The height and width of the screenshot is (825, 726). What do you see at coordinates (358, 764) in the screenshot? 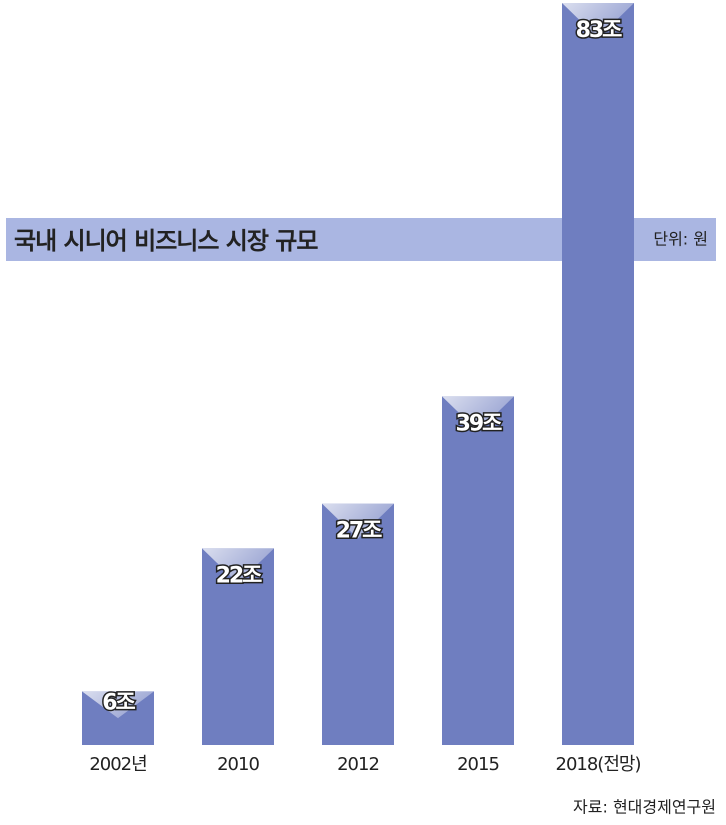
I see `x-tick-label: 2012` at bounding box center [358, 764].